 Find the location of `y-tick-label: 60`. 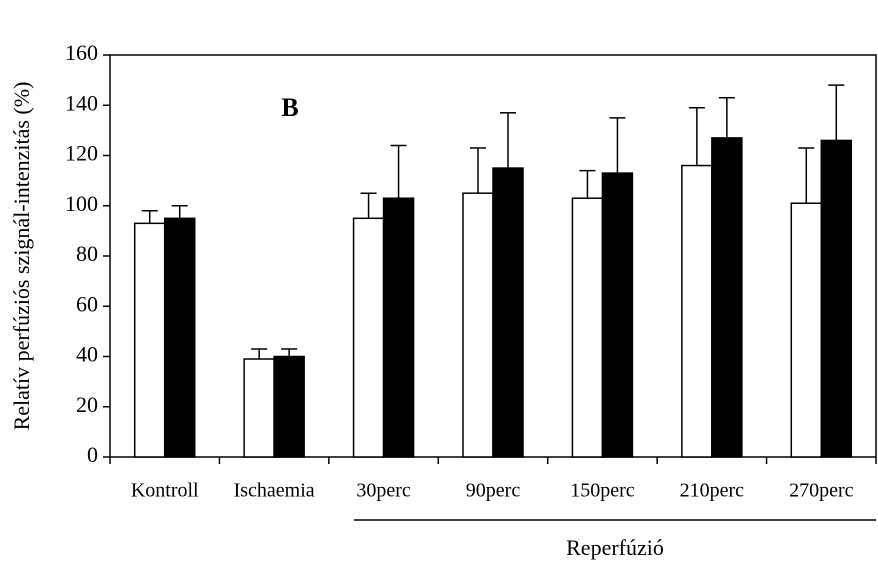

y-tick-label: 60 is located at coordinates (87, 303).